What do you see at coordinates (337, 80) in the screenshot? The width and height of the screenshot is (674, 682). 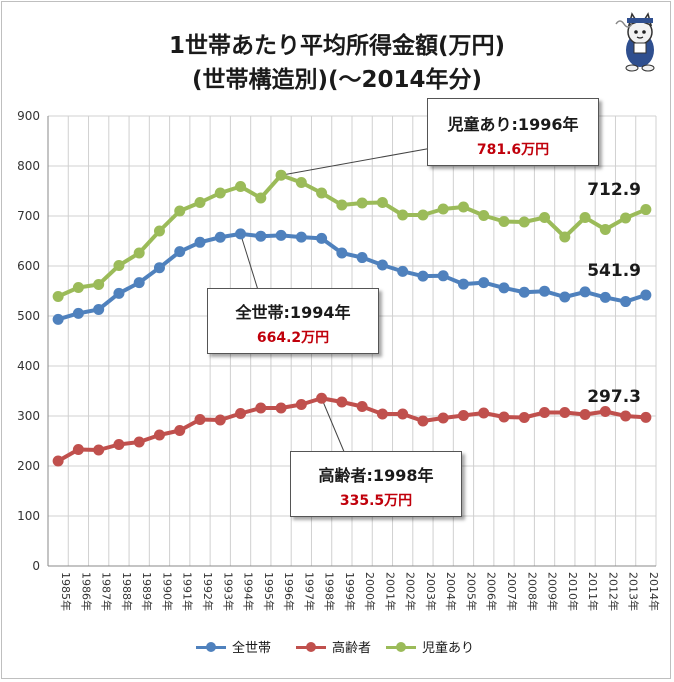 I see `chart-subtitle: (世帯構造別)(～2014年分)` at bounding box center [337, 80].